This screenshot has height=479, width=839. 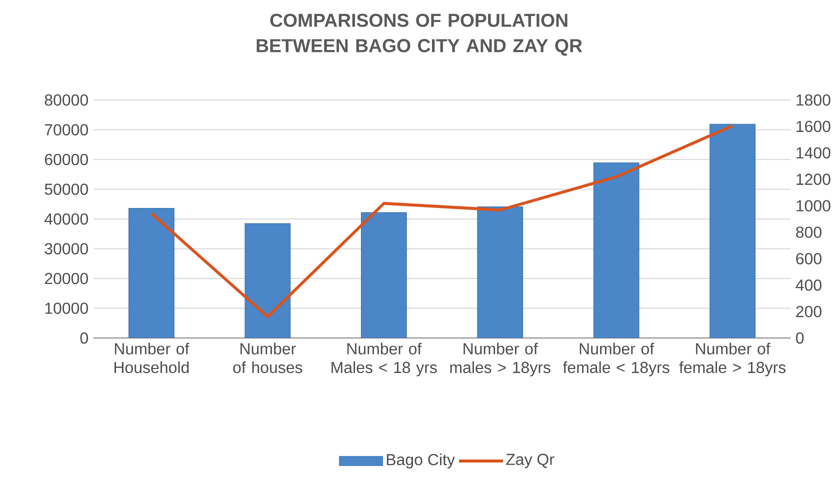 What do you see at coordinates (813, 179) in the screenshot?
I see `y2-tick-label: 1200` at bounding box center [813, 179].